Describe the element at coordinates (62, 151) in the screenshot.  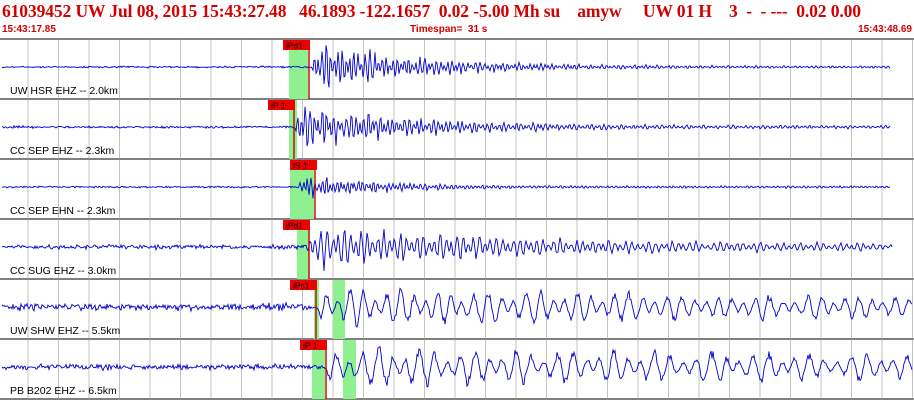
I see `station-label: CC SEP EHZ -- 2.3km` at that location.